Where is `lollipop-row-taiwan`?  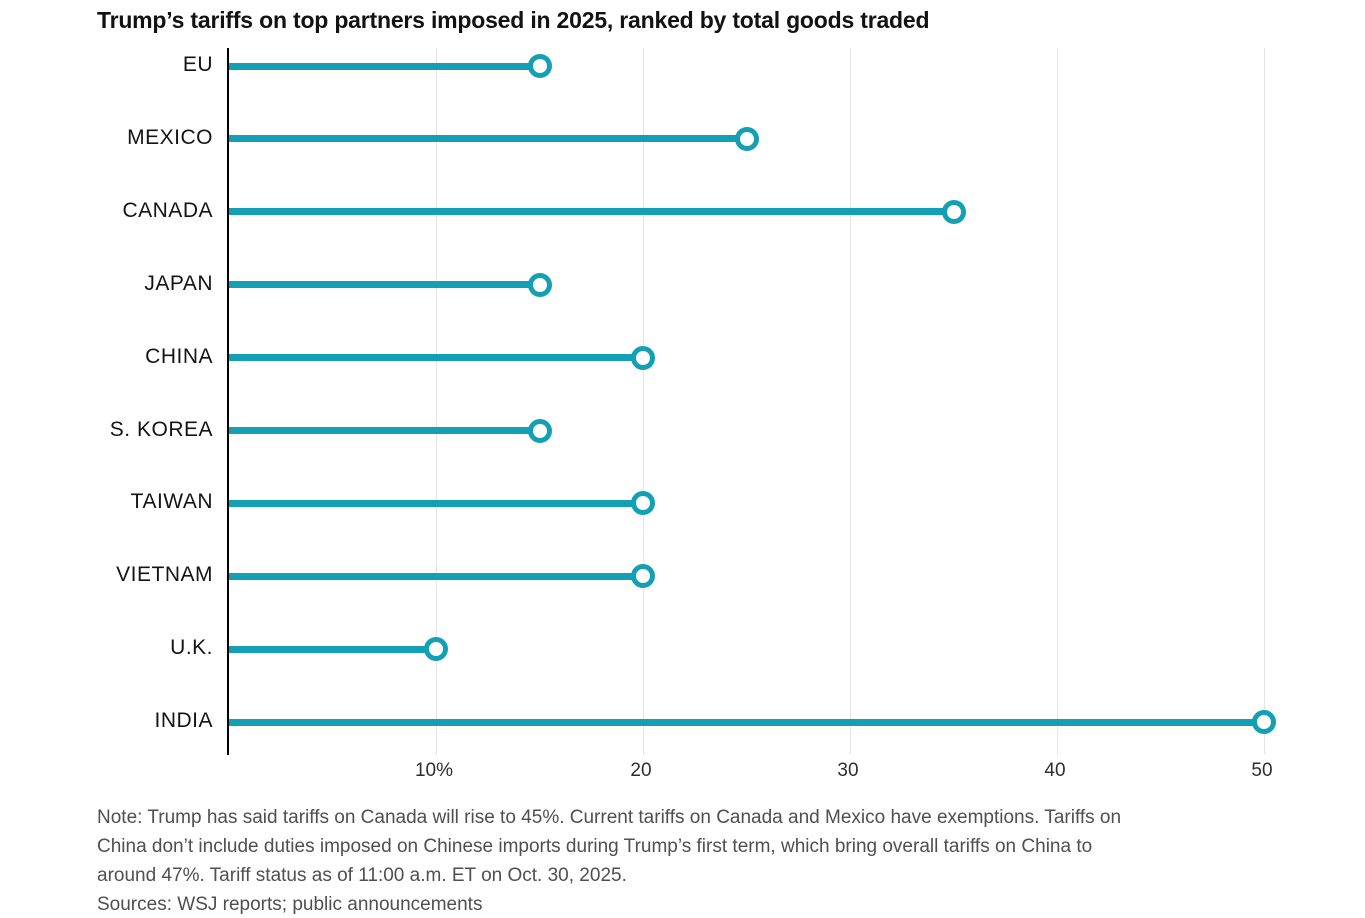 lollipop-row-taiwan is located at coordinates (442, 503).